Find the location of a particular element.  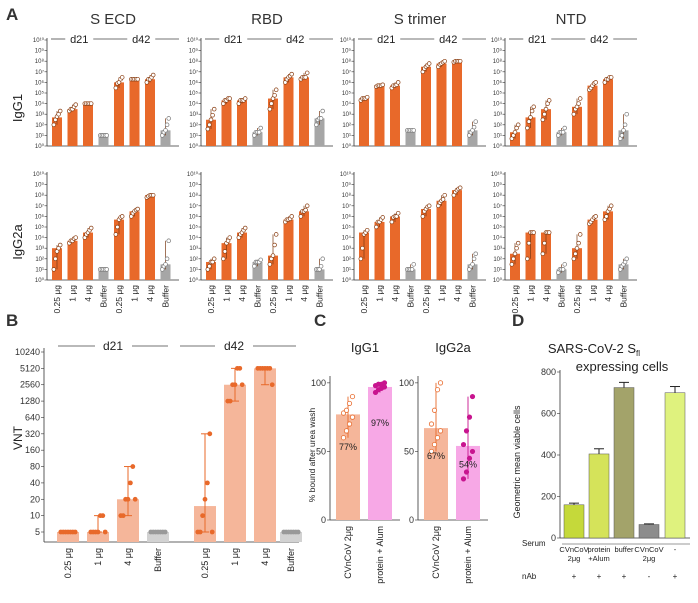

a-igg1-s-trimer-y-tick-label: 10¹⁰ is located at coordinates (346, 40).